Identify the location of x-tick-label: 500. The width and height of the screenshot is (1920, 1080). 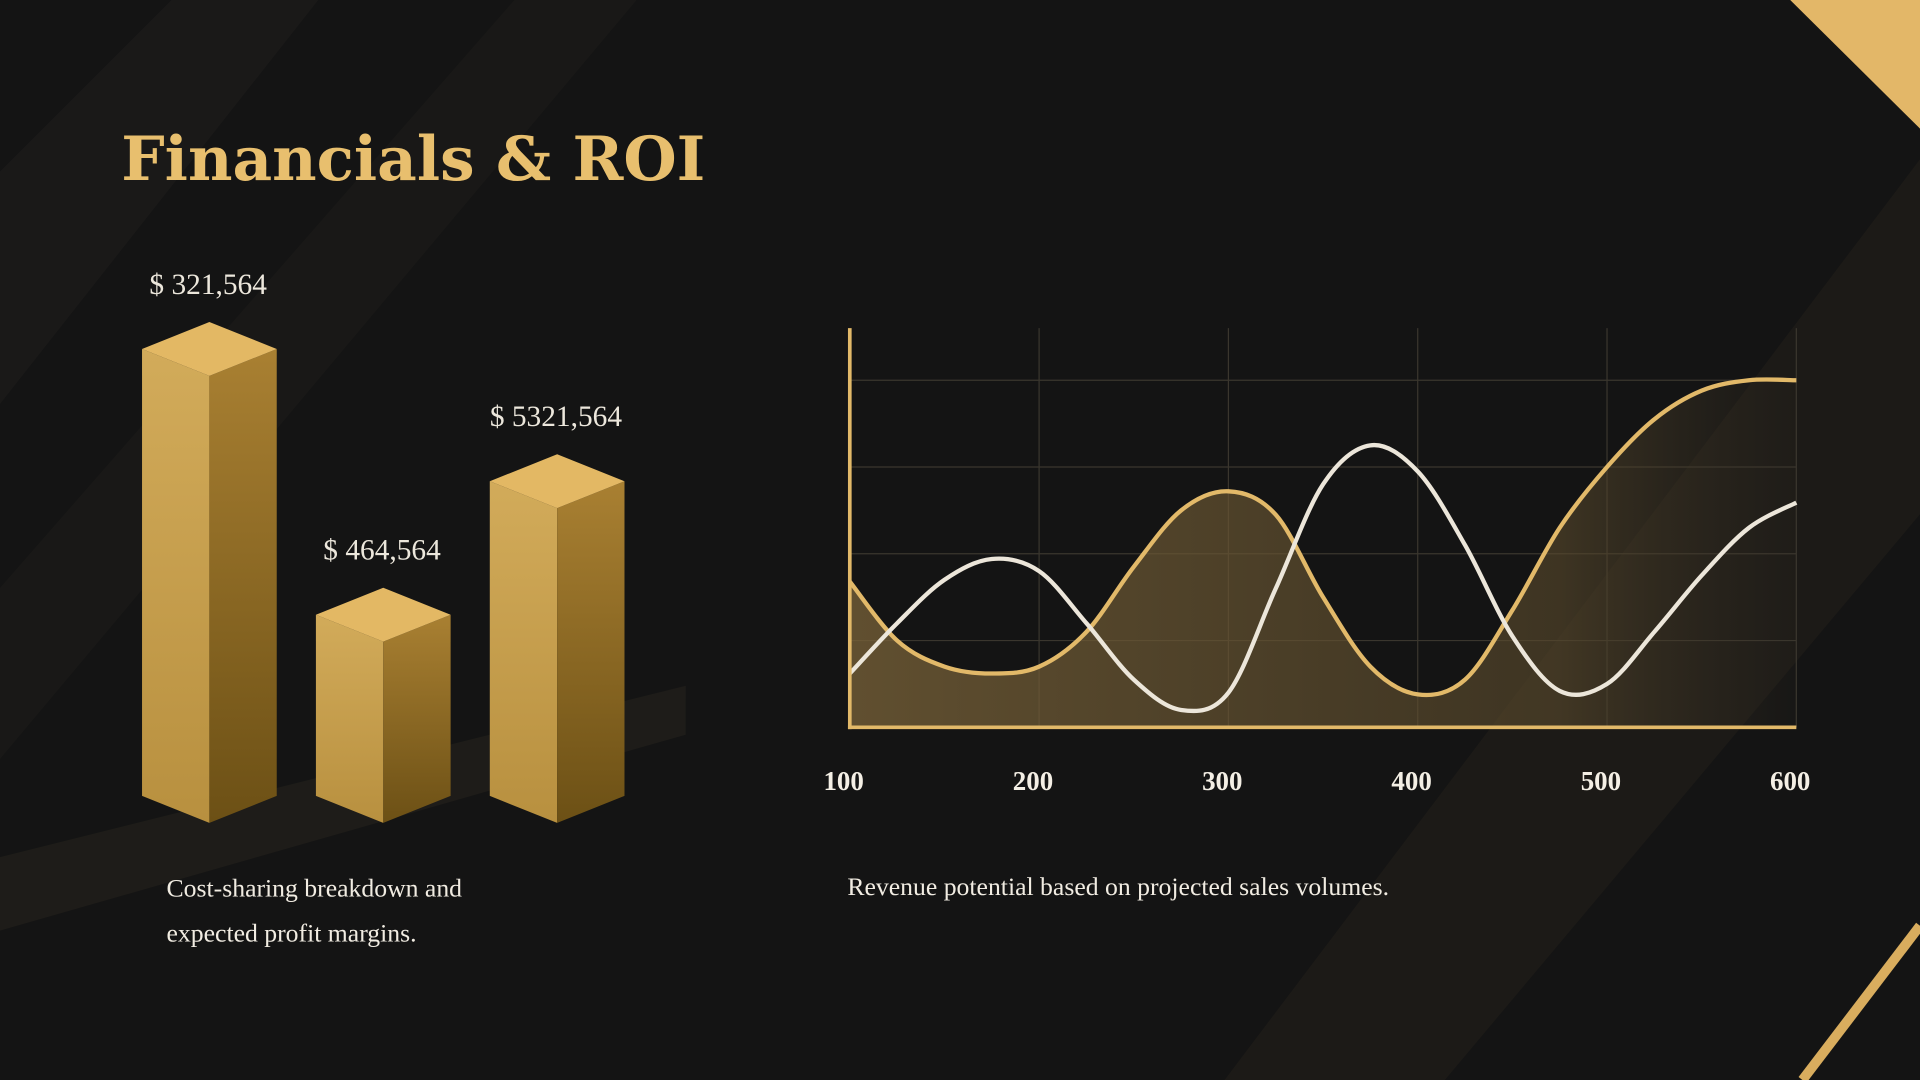
(1601, 781).